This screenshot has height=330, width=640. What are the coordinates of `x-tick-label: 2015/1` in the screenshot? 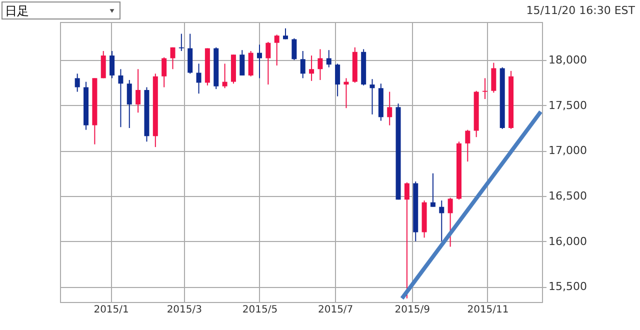 It's located at (111, 310).